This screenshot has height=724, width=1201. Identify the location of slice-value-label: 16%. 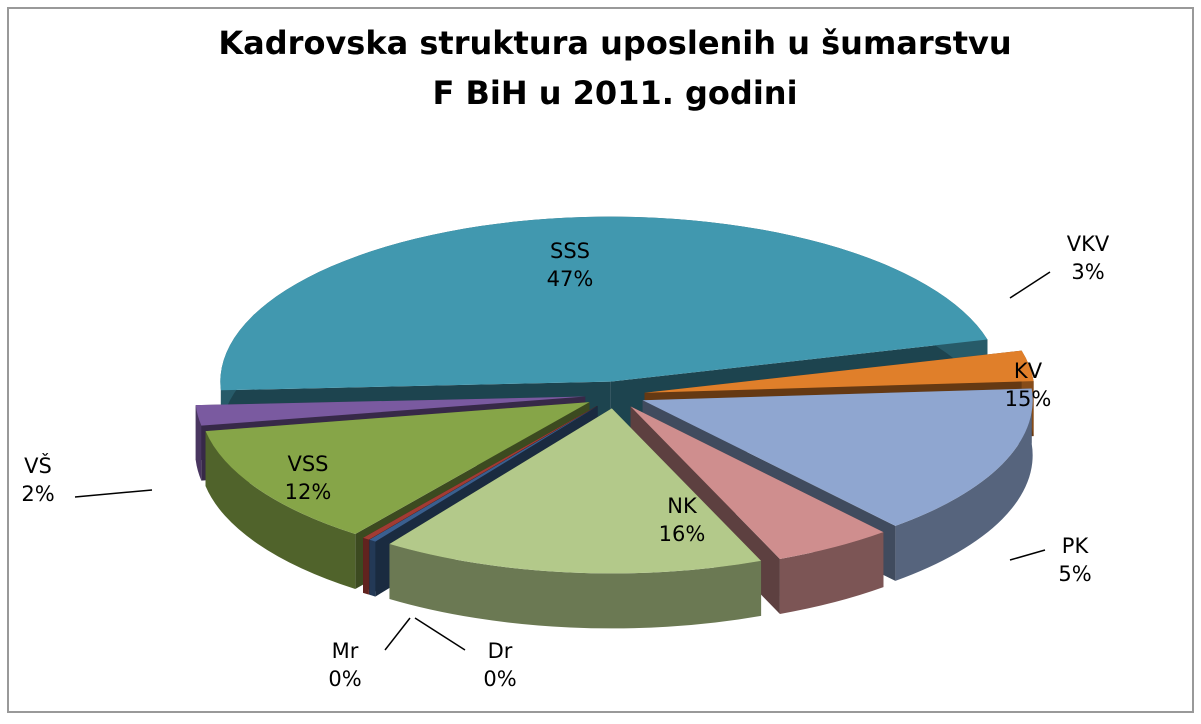
(682, 534).